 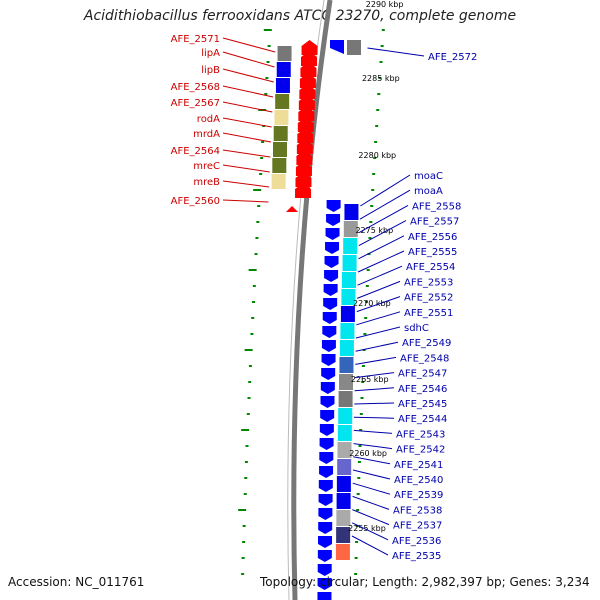 What do you see at coordinates (381, 78) in the screenshot?
I see `kbp-marker-label: 2285 kbp` at bounding box center [381, 78].